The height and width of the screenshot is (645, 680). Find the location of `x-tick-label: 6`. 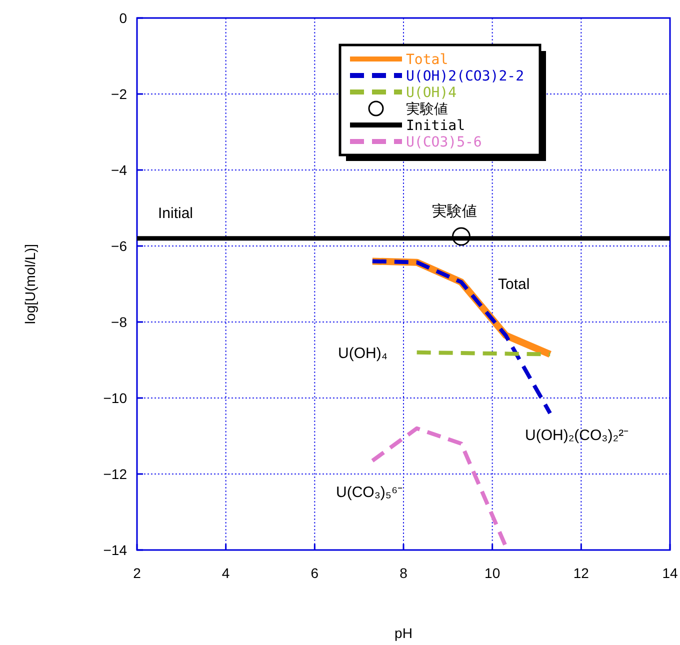

x-tick-label: 6 is located at coordinates (314, 573).